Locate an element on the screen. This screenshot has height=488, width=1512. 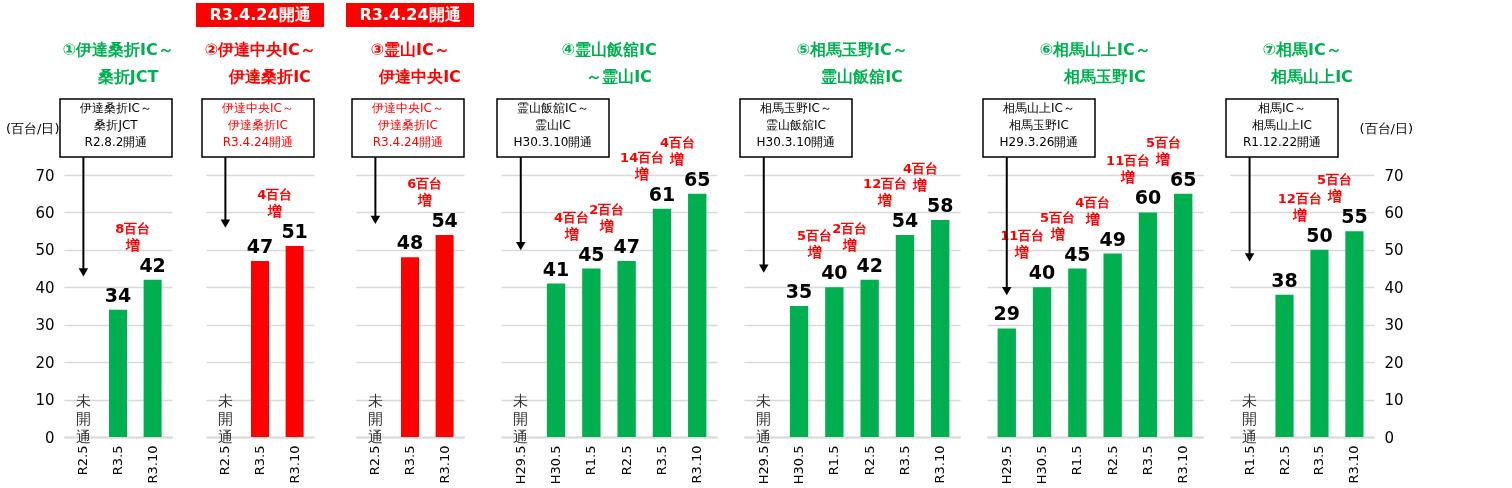
text: 14百台 is located at coordinates (642, 157).